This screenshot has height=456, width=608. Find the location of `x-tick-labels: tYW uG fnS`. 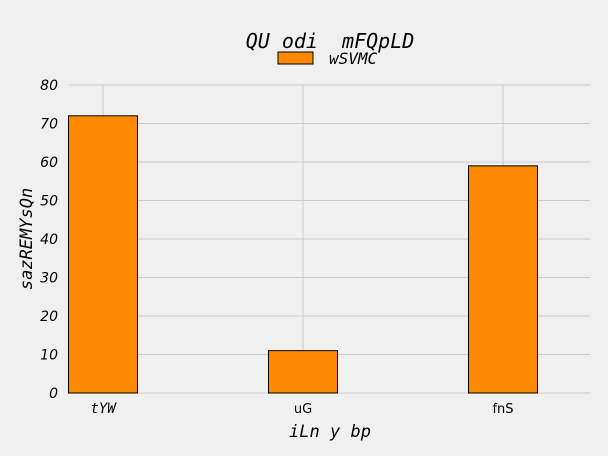

x-tick-labels: tYW uG fnS is located at coordinates (301, 409).